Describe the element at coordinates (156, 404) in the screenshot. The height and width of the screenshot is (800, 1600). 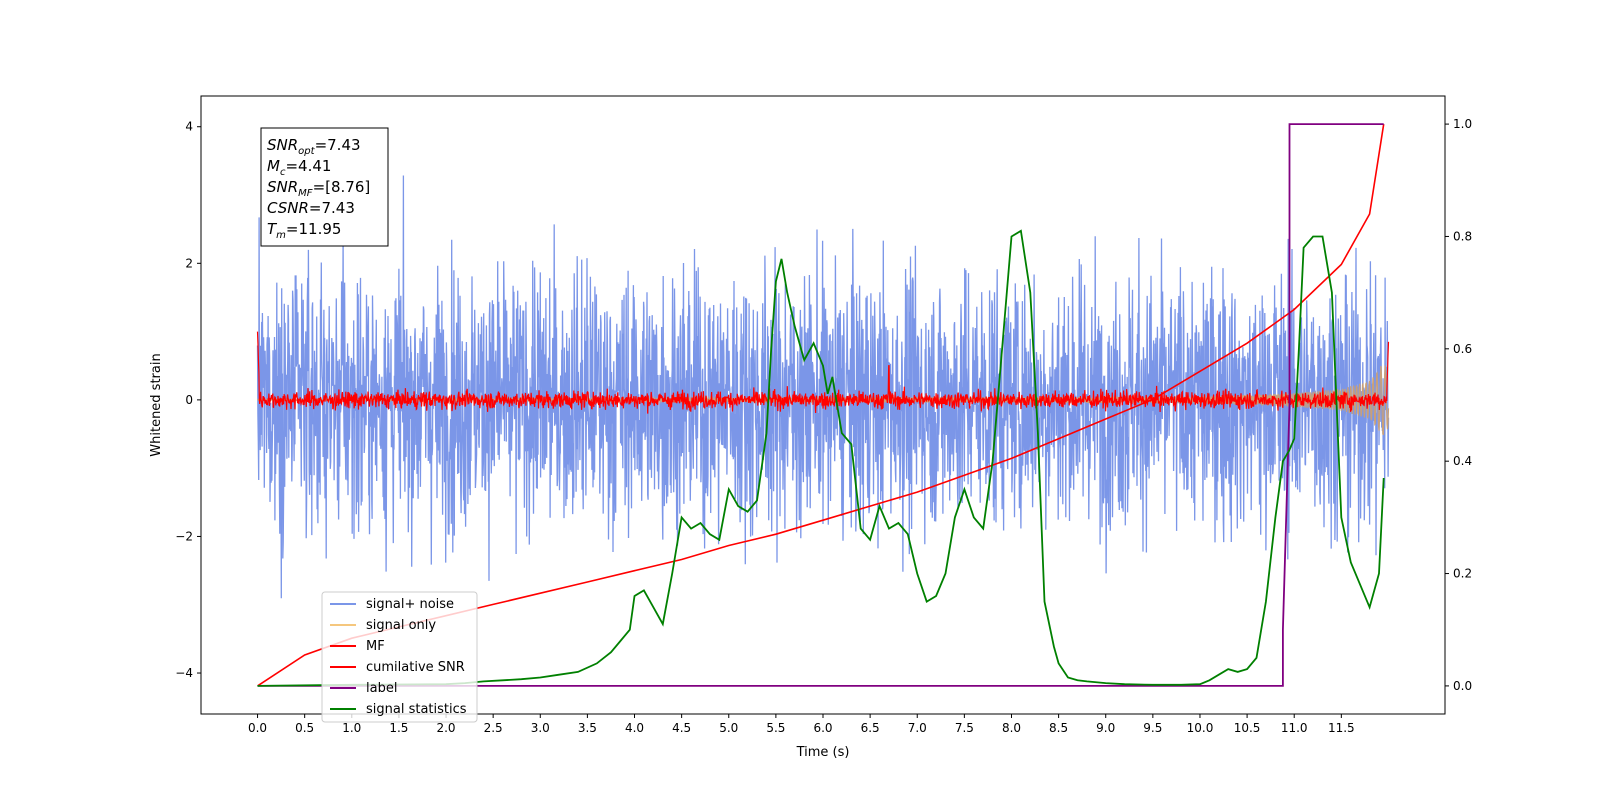
I see `y-axis-label: Whitened strain` at that location.